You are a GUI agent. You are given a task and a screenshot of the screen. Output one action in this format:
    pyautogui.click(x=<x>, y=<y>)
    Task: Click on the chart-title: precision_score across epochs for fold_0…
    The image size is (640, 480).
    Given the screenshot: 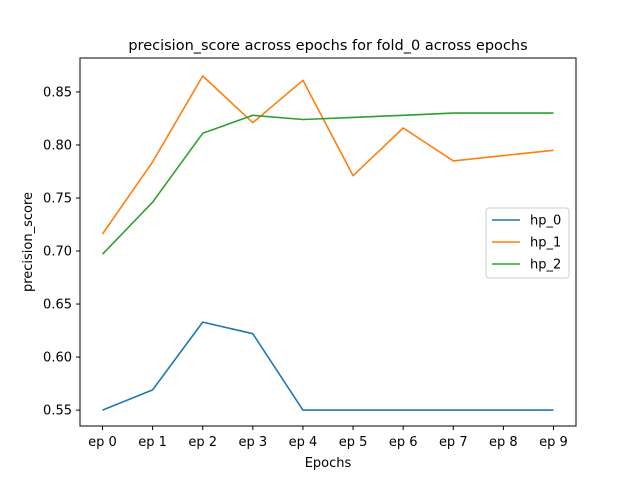 What is the action you would take?
    pyautogui.click(x=327, y=46)
    